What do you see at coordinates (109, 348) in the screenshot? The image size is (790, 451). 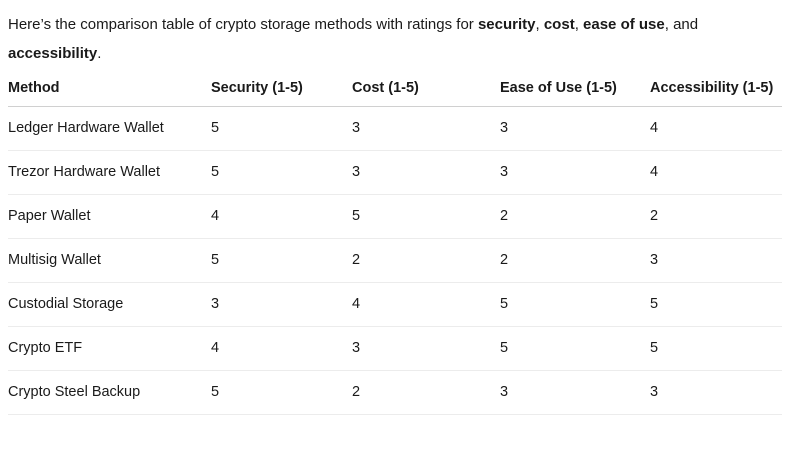 I see `cell-method: Crypto ETF` at bounding box center [109, 348].